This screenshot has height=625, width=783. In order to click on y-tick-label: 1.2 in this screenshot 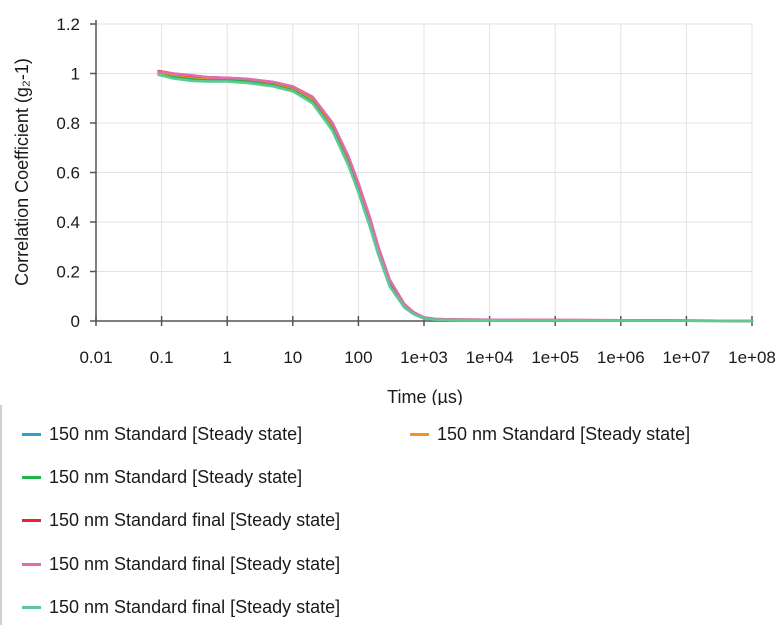, I will do `click(68, 24)`.